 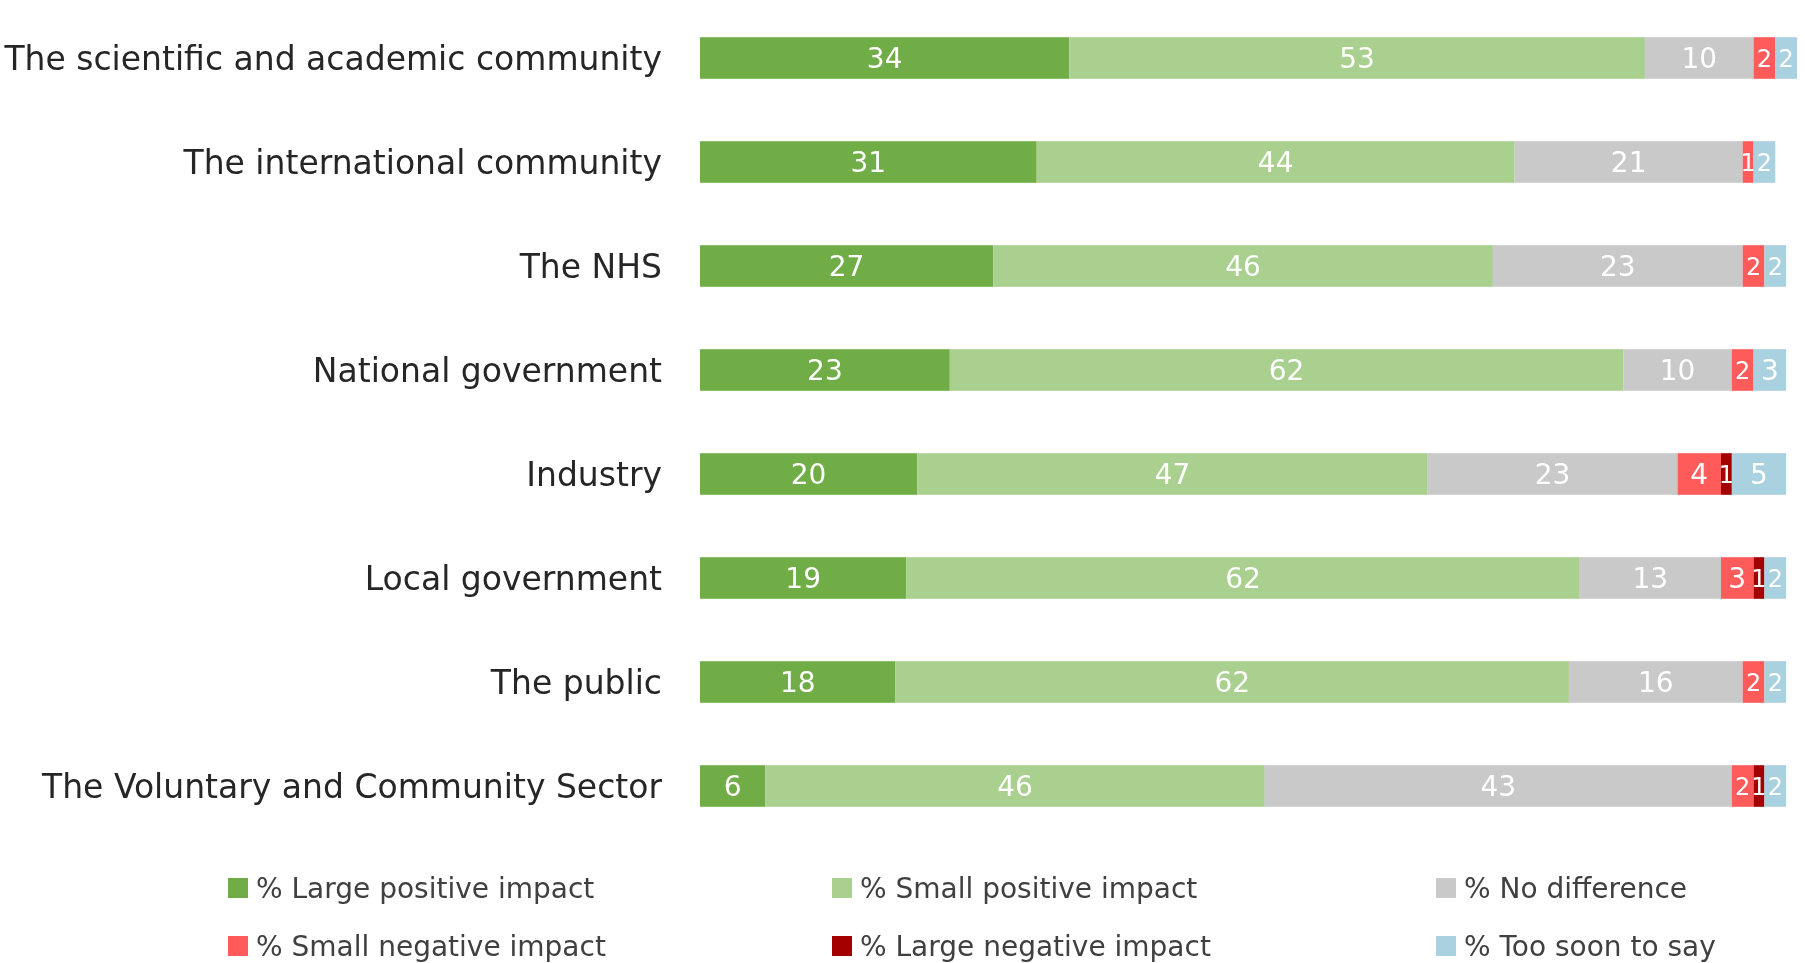 I want to click on data-label: 4, so click(x=1699, y=475).